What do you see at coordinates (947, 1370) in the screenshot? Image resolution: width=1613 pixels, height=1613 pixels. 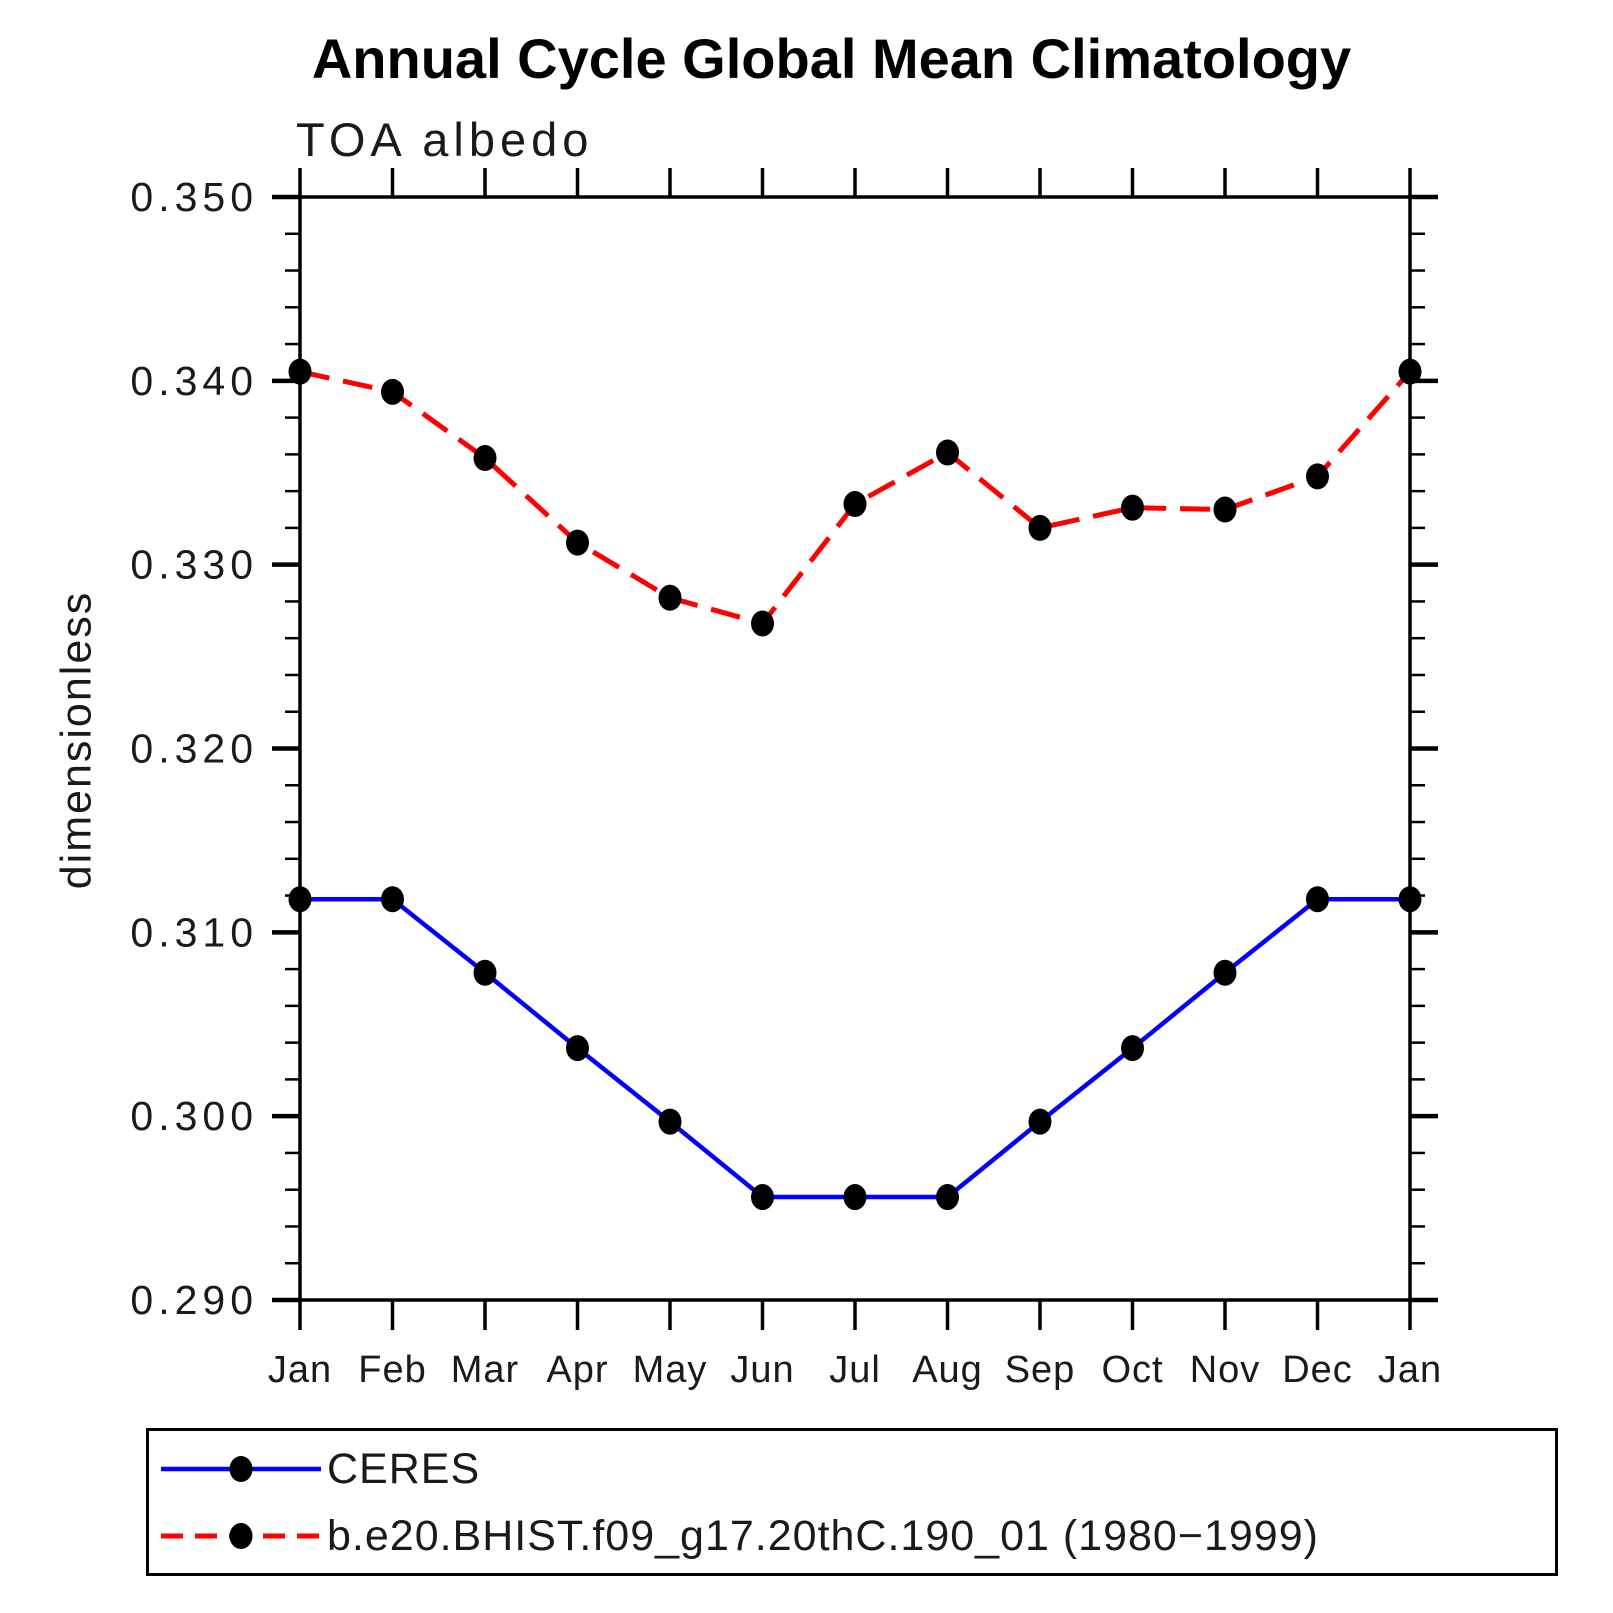 I see `x-tick-label: Aug` at bounding box center [947, 1370].